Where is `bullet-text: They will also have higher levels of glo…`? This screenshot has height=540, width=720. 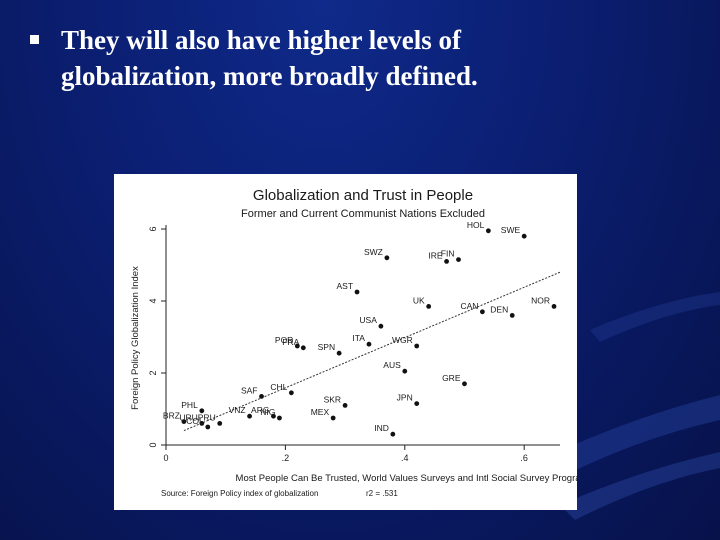 bullet-text: They will also have higher levels of glo… is located at coordinates (269, 58).